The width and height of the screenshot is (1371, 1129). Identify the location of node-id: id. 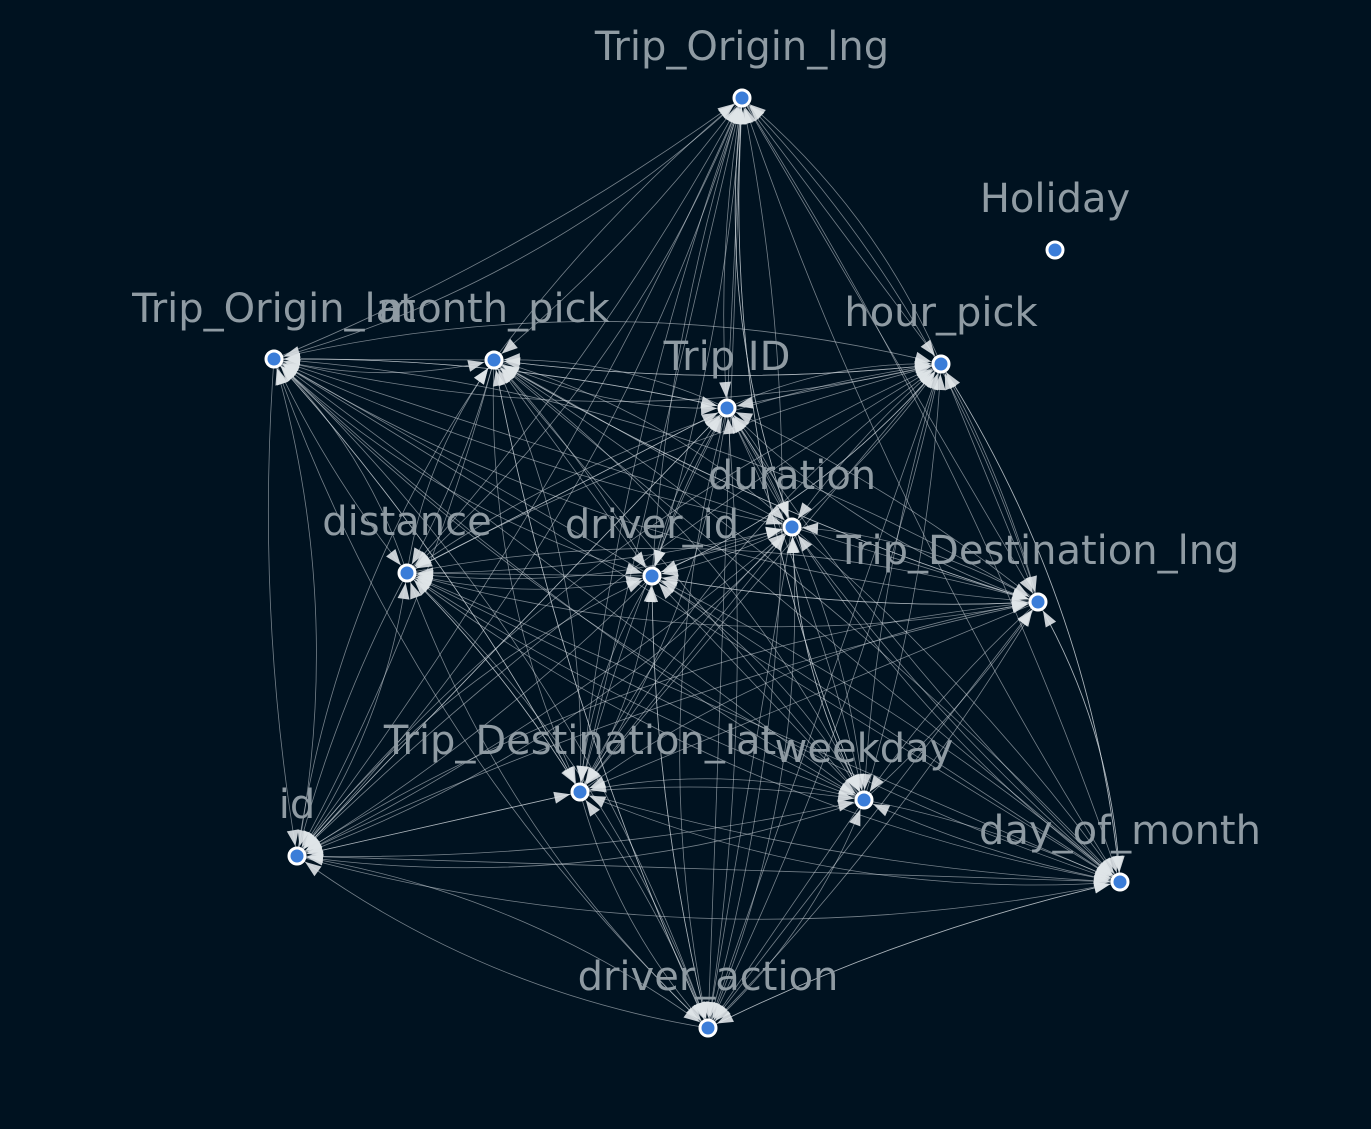
(297, 824).